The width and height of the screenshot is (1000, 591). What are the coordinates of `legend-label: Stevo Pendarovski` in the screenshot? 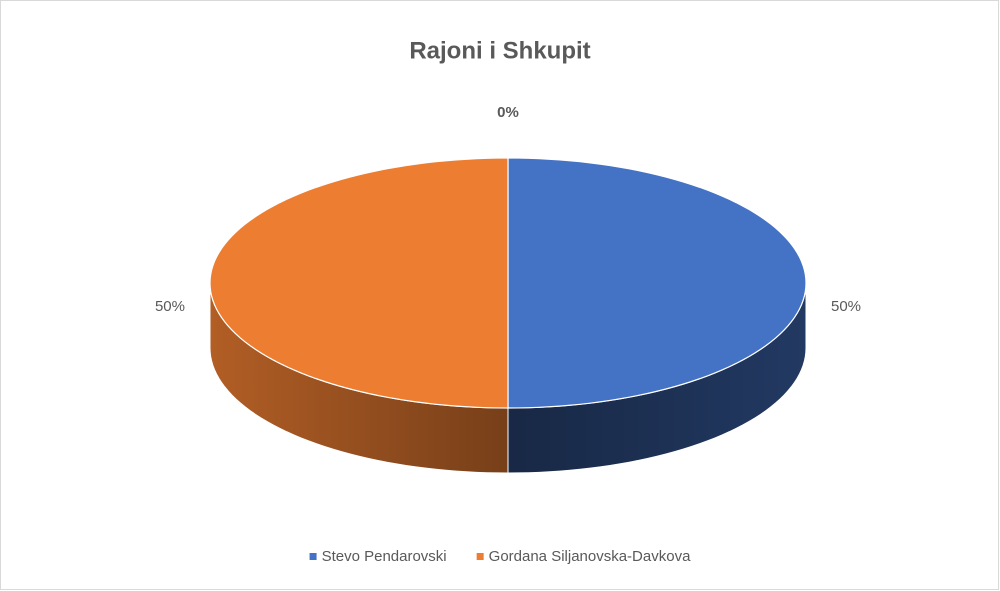 It's located at (384, 556).